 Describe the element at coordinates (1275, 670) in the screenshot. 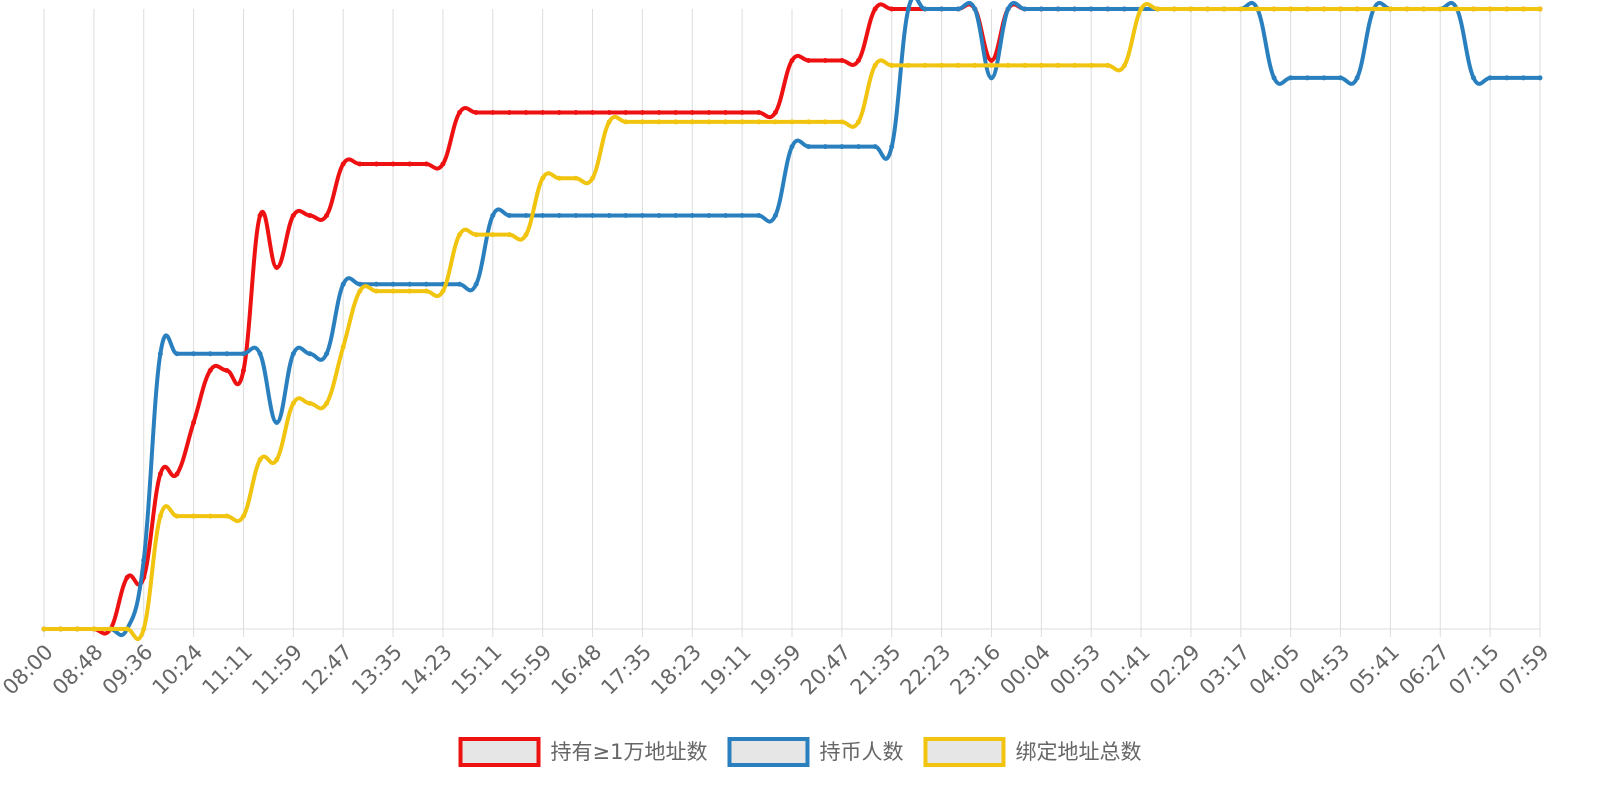

I see `x-tick-label: 04:05` at that location.